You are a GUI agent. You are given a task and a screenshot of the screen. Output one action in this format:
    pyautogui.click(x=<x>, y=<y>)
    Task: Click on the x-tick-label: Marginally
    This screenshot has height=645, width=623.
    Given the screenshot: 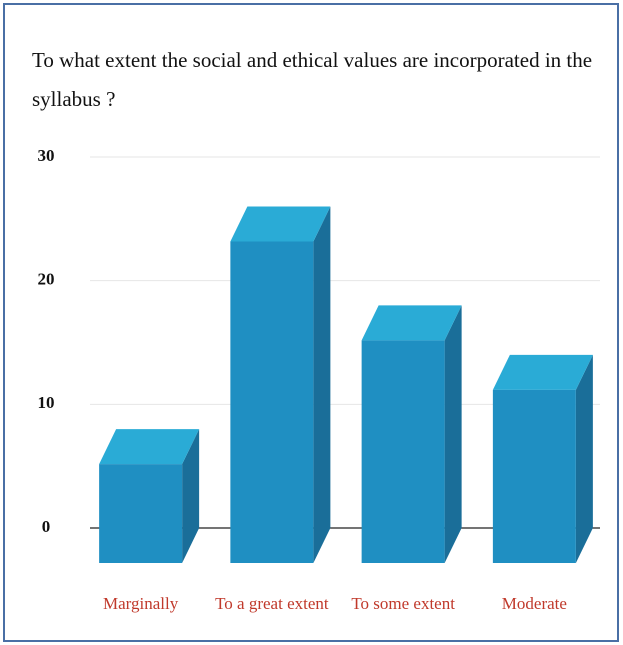 What is the action you would take?
    pyautogui.click(x=141, y=603)
    